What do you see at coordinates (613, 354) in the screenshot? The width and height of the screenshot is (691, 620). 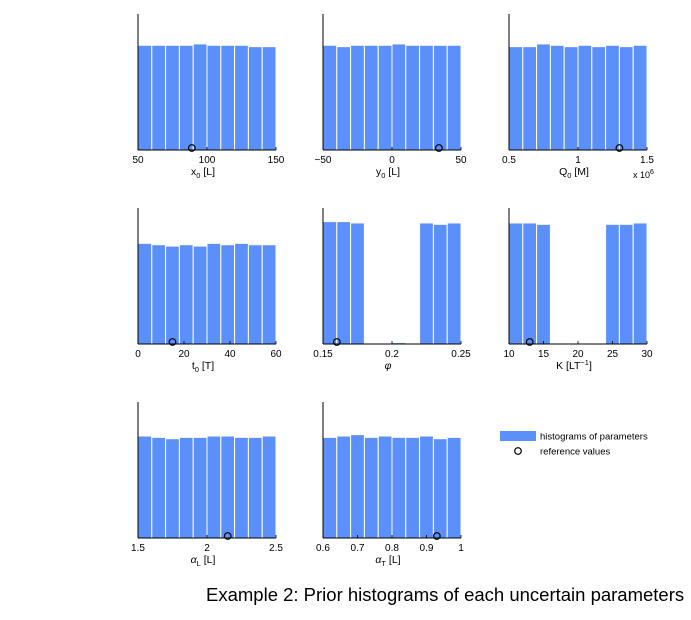 I see `x-tick-label: 25` at bounding box center [613, 354].